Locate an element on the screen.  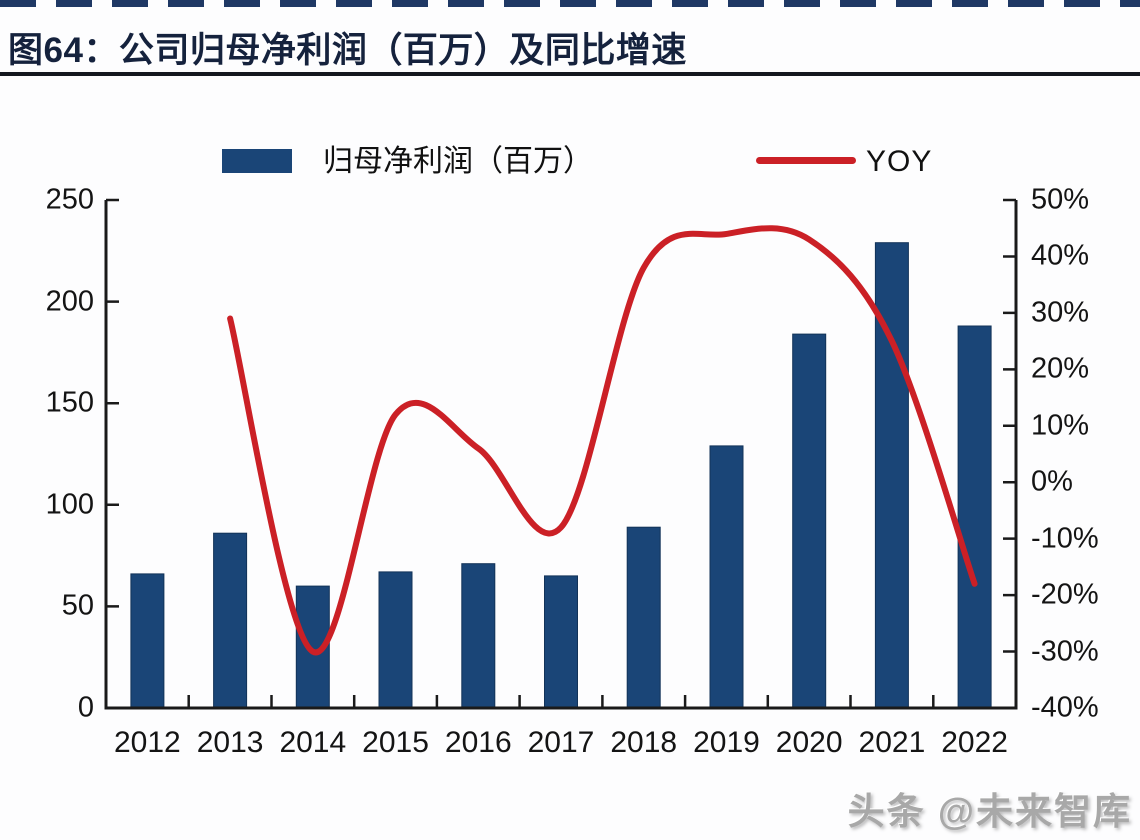
left-axis-tick-label: 200 is located at coordinates (69, 301).